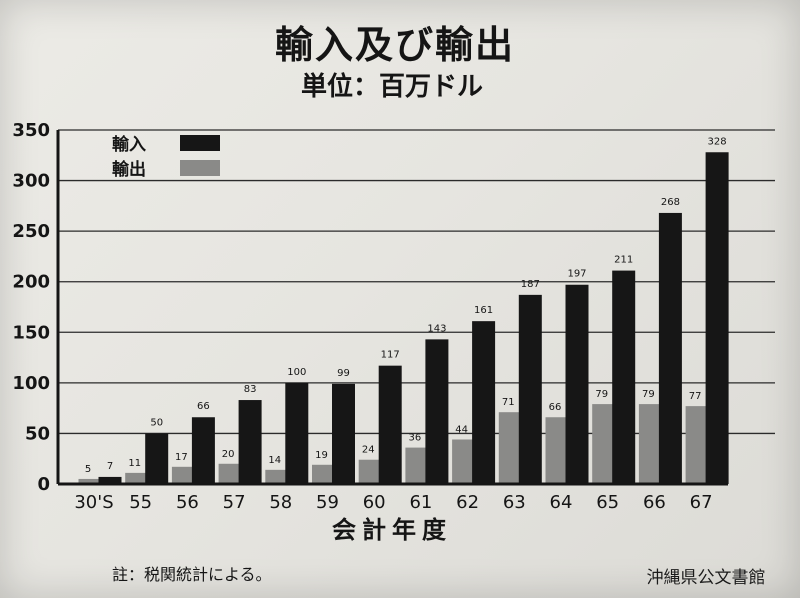 This screenshot has width=800, height=598. What do you see at coordinates (415, 438) in the screenshot?
I see `export-data-label: 36` at bounding box center [415, 438].